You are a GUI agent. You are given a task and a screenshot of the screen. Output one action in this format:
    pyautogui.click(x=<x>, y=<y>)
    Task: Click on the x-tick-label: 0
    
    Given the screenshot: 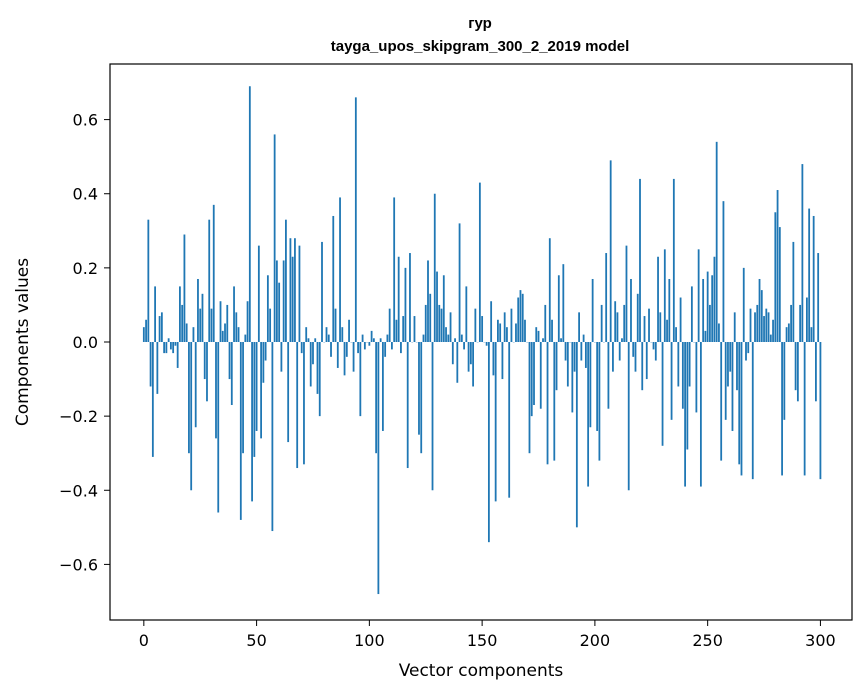 What is the action you would take?
    pyautogui.click(x=144, y=640)
    